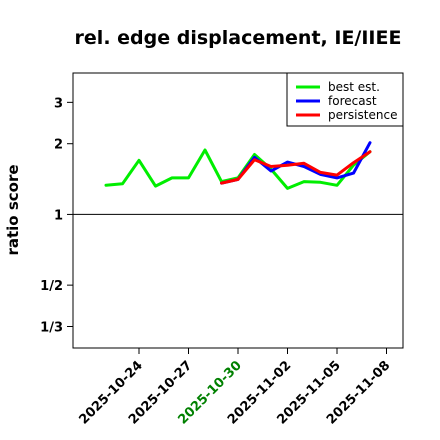  I want to click on y-axis: 3 2 1 1/2 1/3, so click(56, 216).